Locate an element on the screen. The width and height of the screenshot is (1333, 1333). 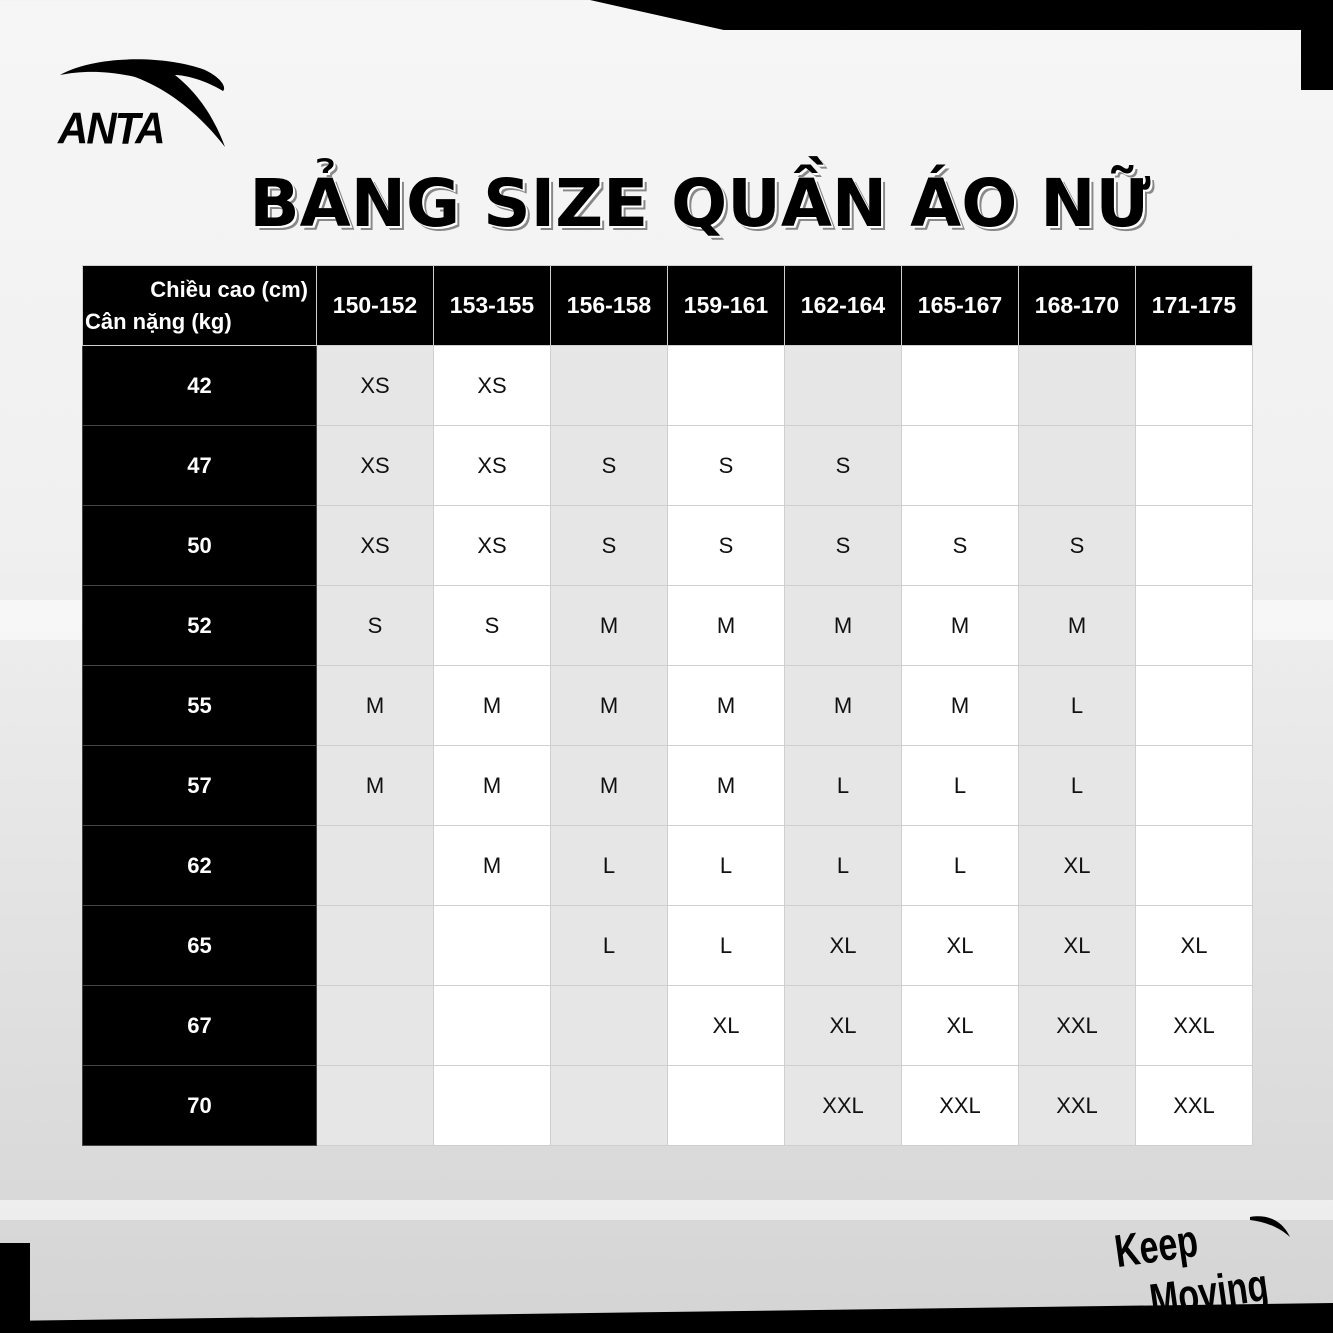
table-row: 42 XS XS is located at coordinates (667, 385).